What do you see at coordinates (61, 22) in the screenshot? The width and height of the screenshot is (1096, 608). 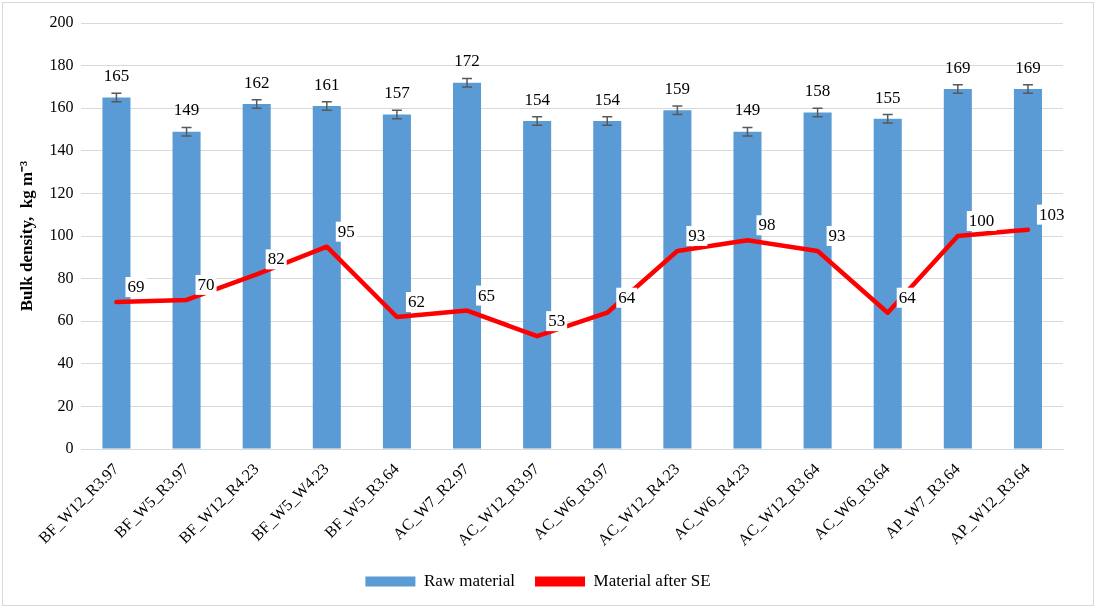 I see `y-tick-label: 200` at bounding box center [61, 22].